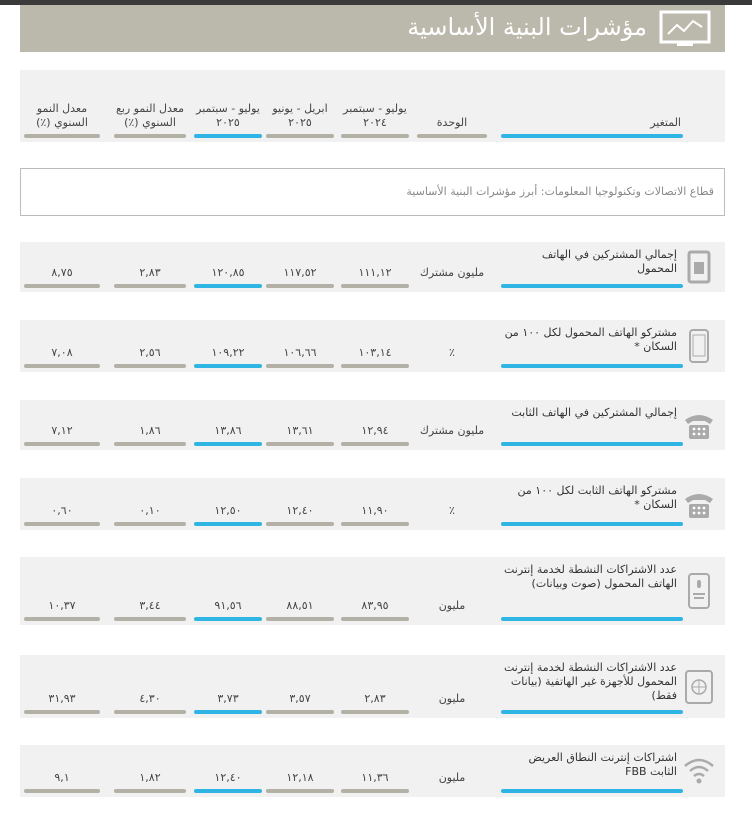  What do you see at coordinates (300, 430) in the screenshot?
I see `value-cell: ١٣,٦١` at bounding box center [300, 430].